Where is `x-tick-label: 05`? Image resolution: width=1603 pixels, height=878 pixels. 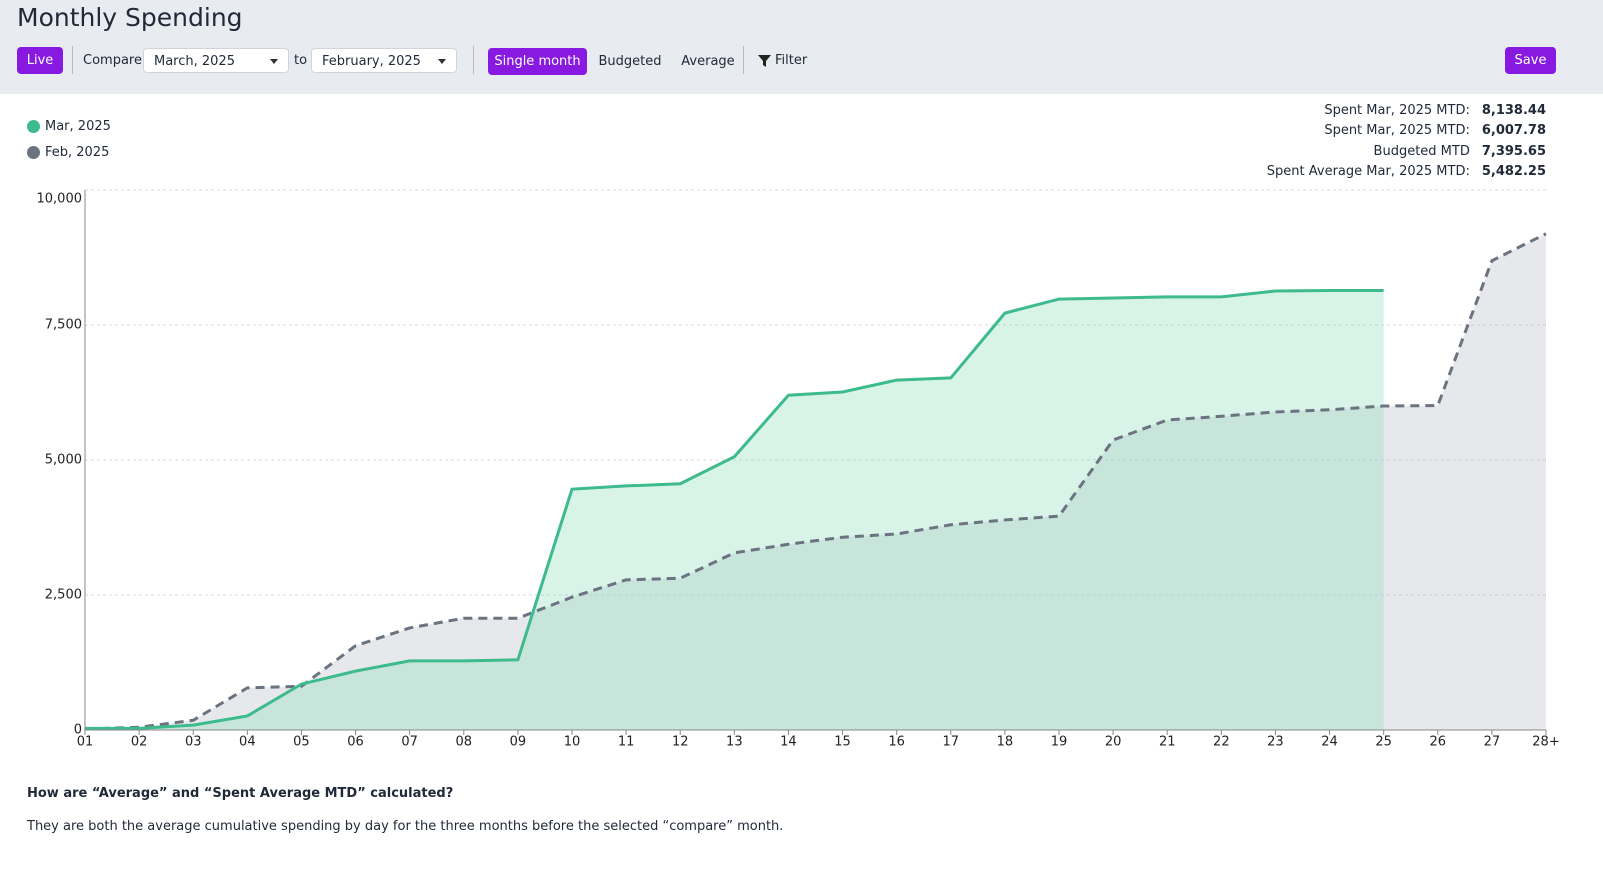 x-tick-label: 05 is located at coordinates (301, 742).